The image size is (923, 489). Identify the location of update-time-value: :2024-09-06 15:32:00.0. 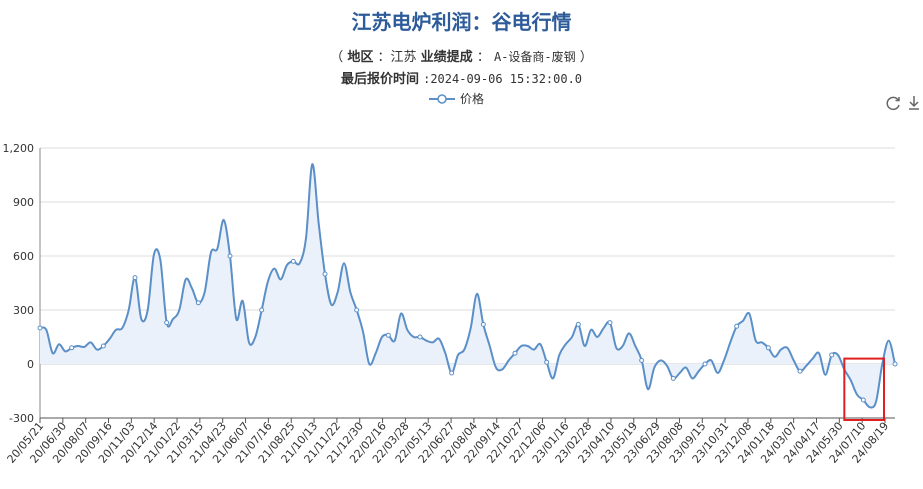
(503, 79).